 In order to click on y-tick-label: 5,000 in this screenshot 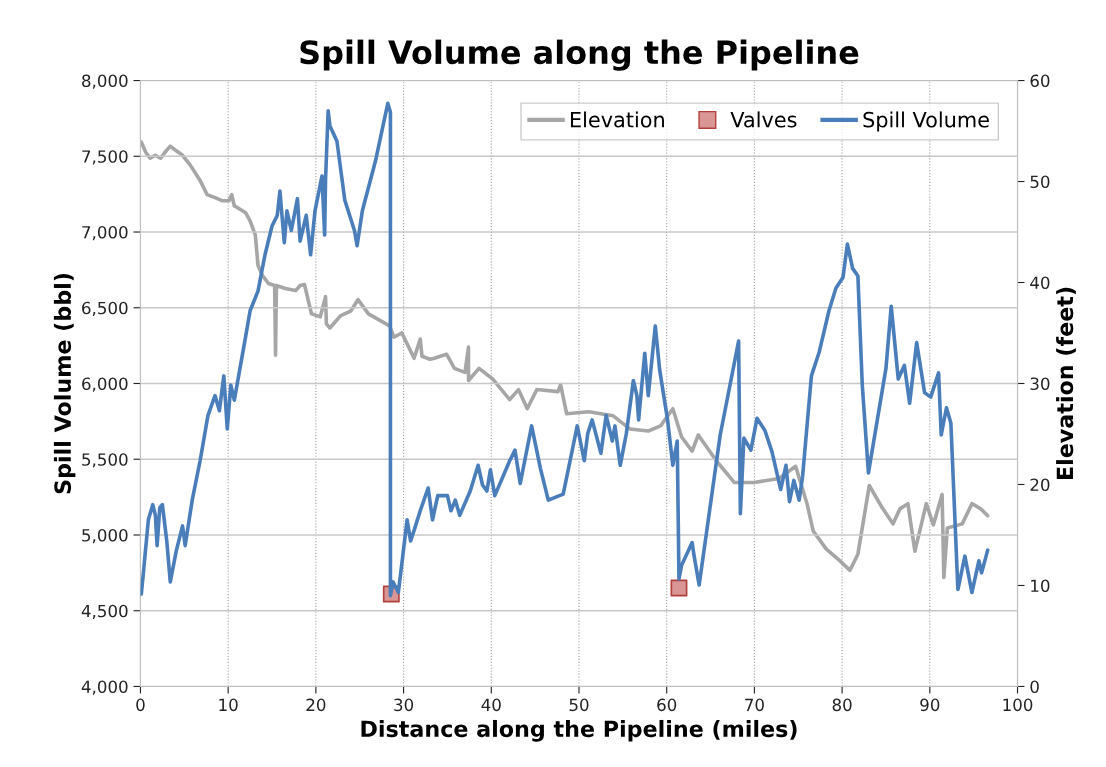, I will do `click(105, 536)`.